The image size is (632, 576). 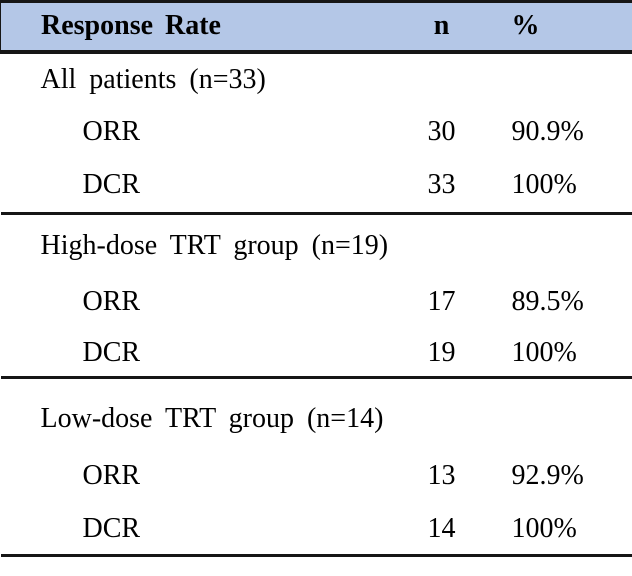 I want to click on percent-value: 90.9%, so click(x=547, y=131).